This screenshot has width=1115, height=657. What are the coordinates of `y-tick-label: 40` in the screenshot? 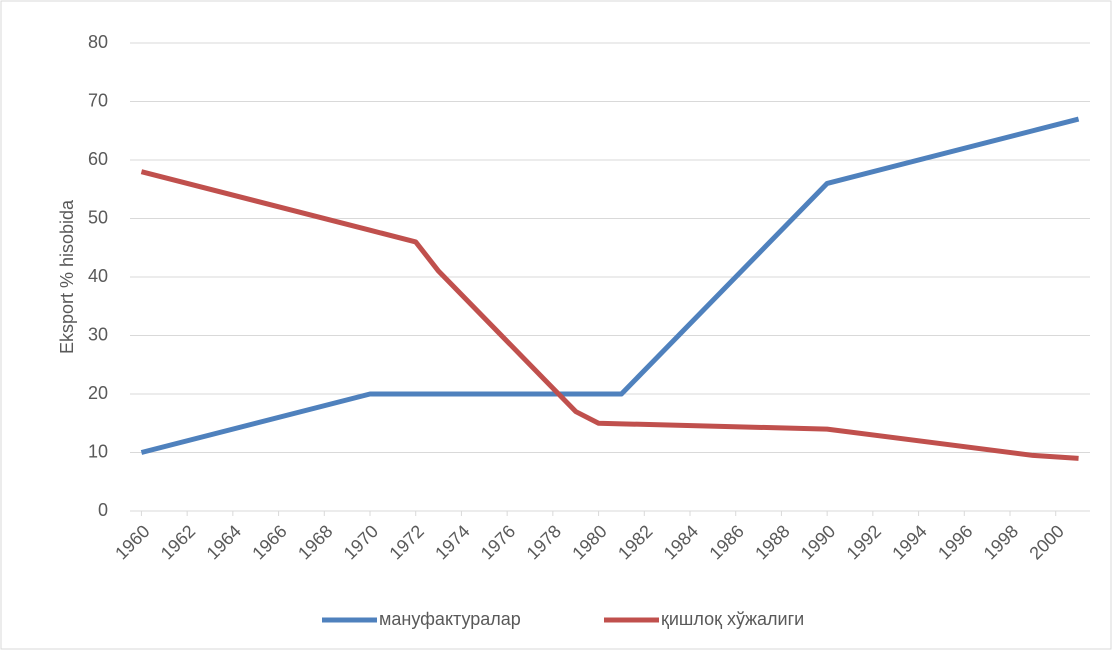 It's located at (98, 276).